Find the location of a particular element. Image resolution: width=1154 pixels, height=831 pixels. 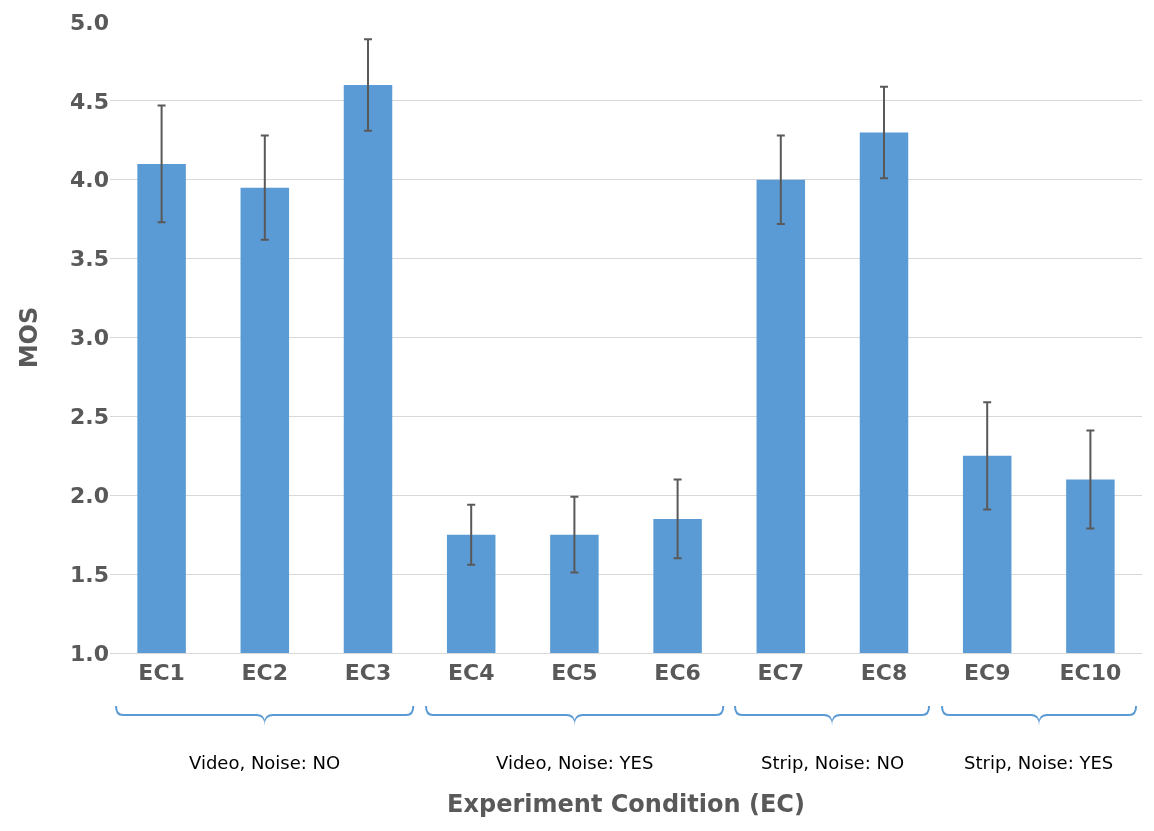

x-tick-label: EC10 is located at coordinates (1090, 673).